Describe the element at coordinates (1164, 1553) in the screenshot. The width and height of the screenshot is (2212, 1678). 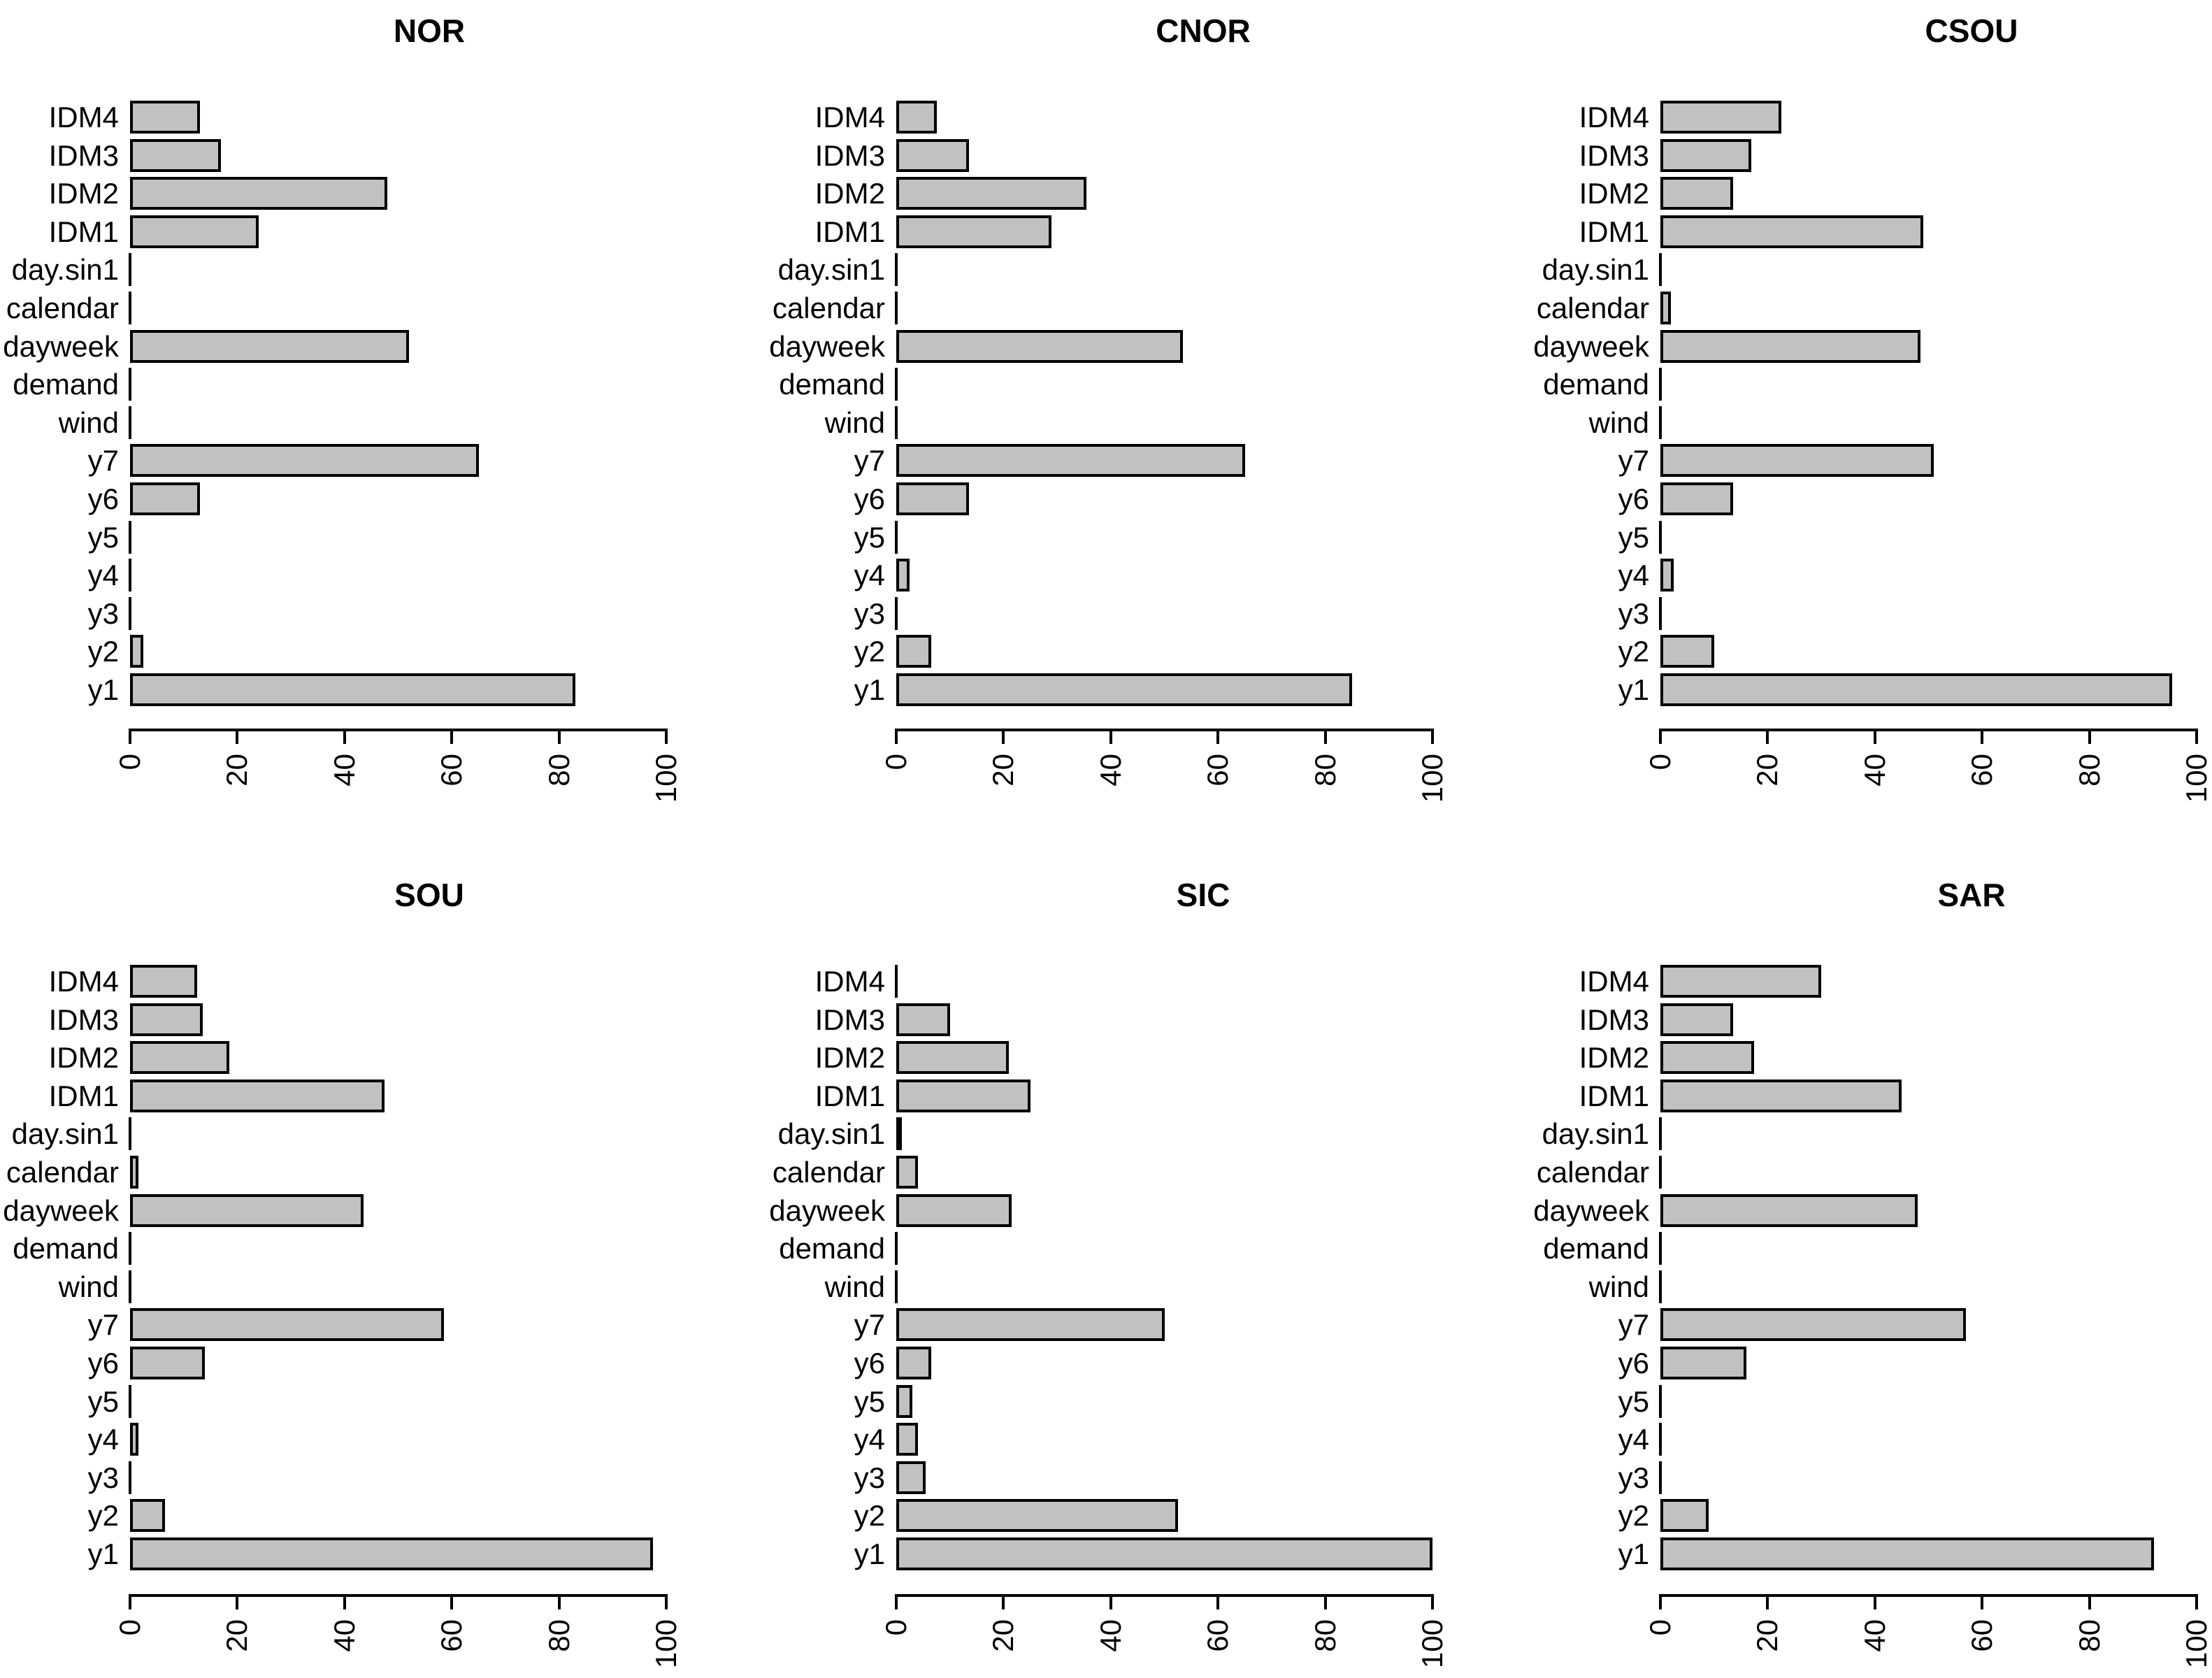
I see `bar-sic-y1` at that location.